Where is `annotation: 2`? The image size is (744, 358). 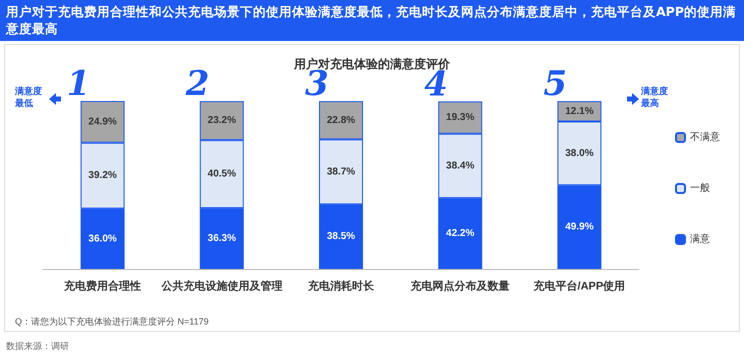
annotation: 2 is located at coordinates (197, 84).